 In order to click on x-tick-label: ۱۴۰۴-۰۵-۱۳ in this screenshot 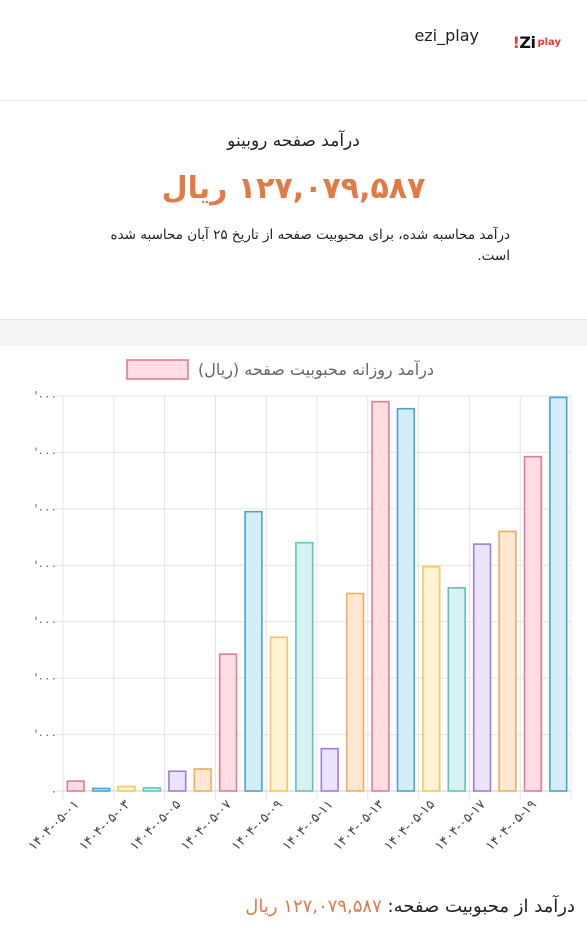, I will do `click(359, 825)`.